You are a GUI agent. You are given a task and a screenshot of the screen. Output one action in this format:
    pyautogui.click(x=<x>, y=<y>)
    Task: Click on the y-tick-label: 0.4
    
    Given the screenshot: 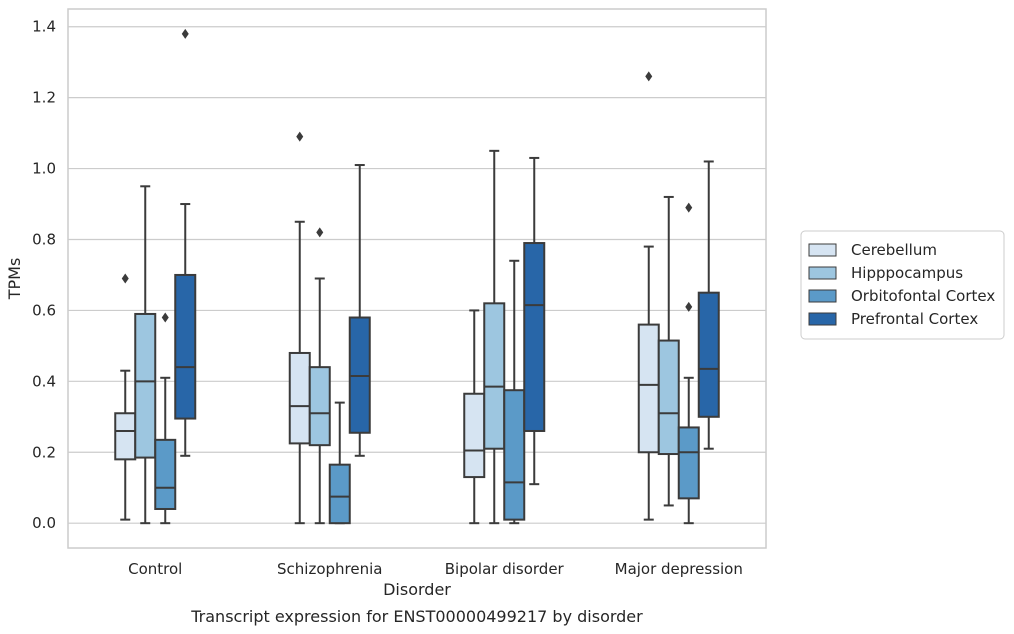 What is the action you would take?
    pyautogui.click(x=44, y=381)
    